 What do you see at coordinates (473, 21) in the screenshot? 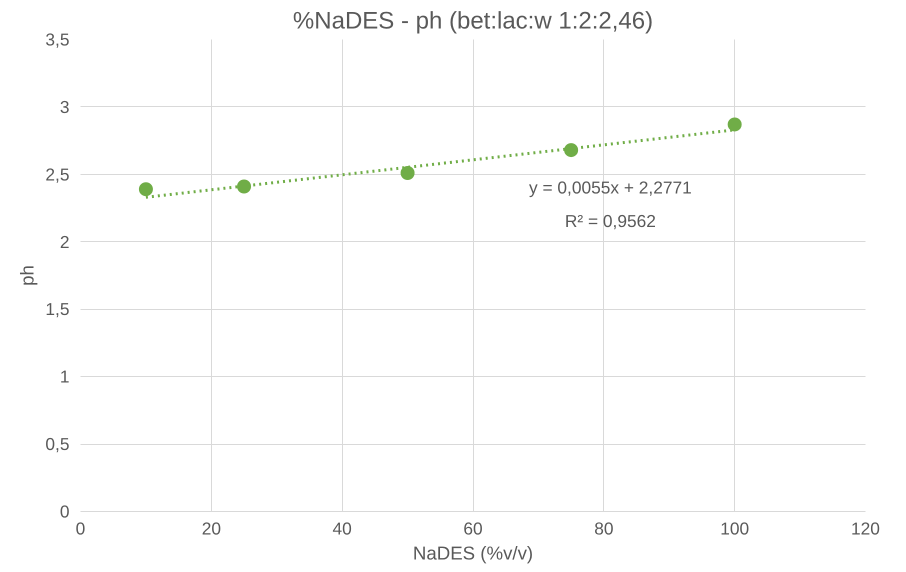
I see `chart-title: %NaDES - ph (bet:lac:w 1:2:2,46)` at bounding box center [473, 21].